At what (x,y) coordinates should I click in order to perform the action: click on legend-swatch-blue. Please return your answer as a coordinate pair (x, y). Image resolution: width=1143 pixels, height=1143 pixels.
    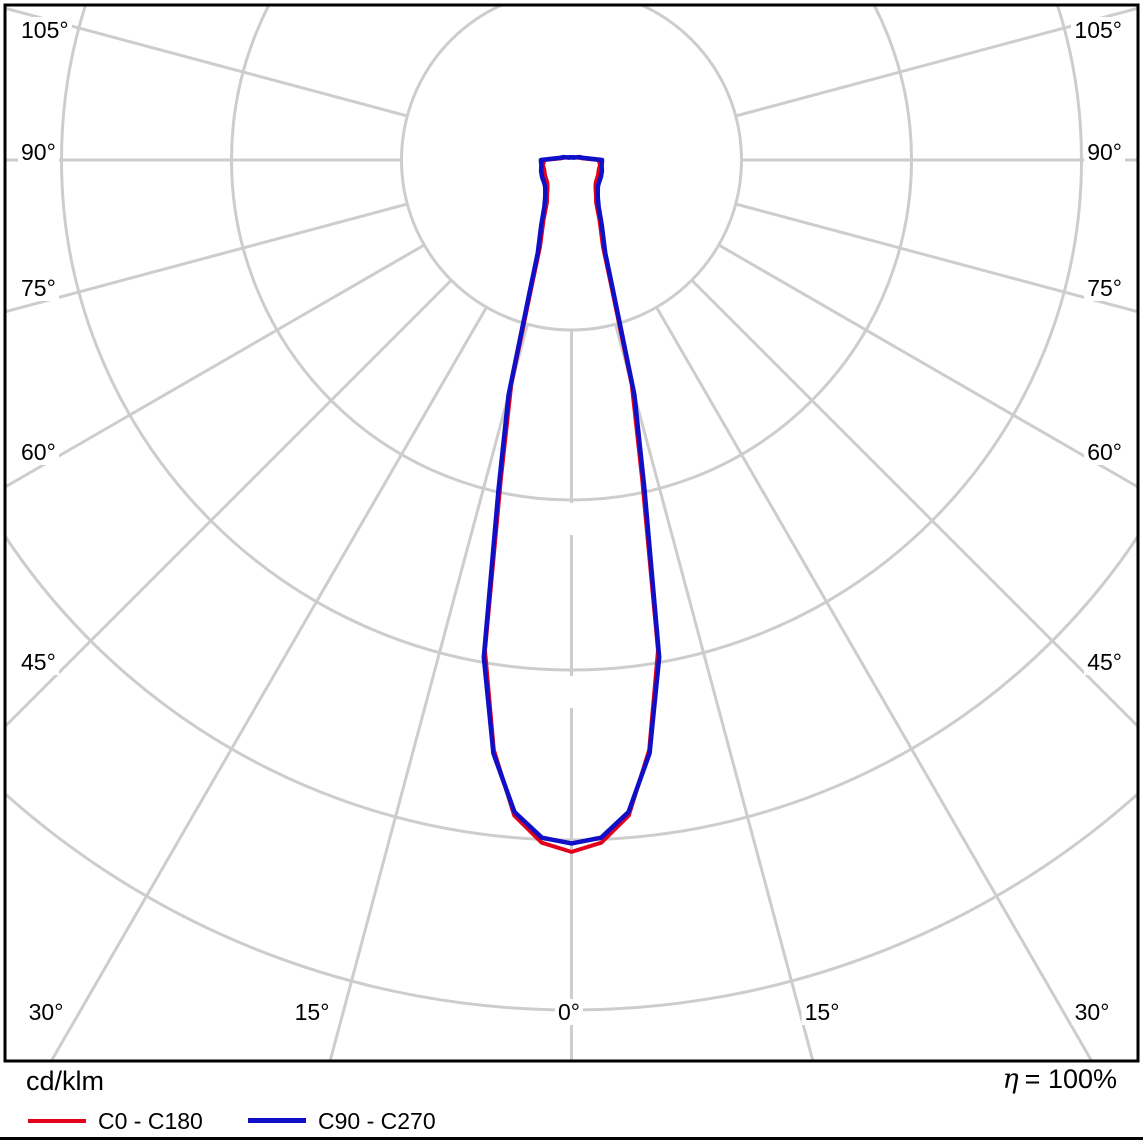
    Looking at the image, I should click on (277, 1121).